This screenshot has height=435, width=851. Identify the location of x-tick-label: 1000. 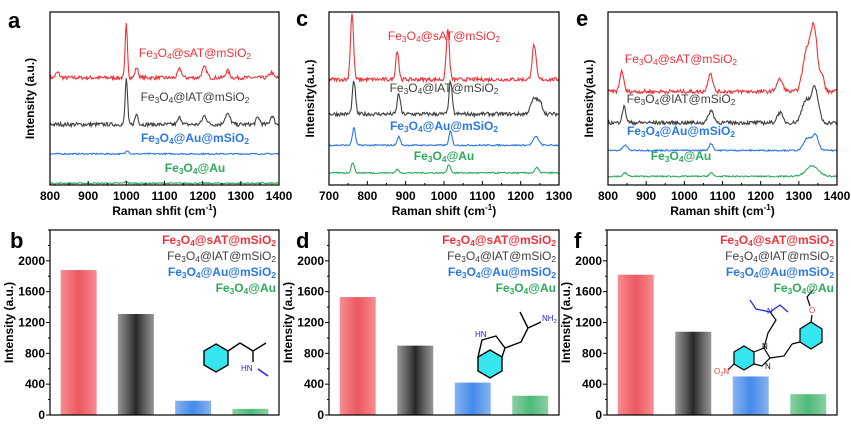
(126, 196).